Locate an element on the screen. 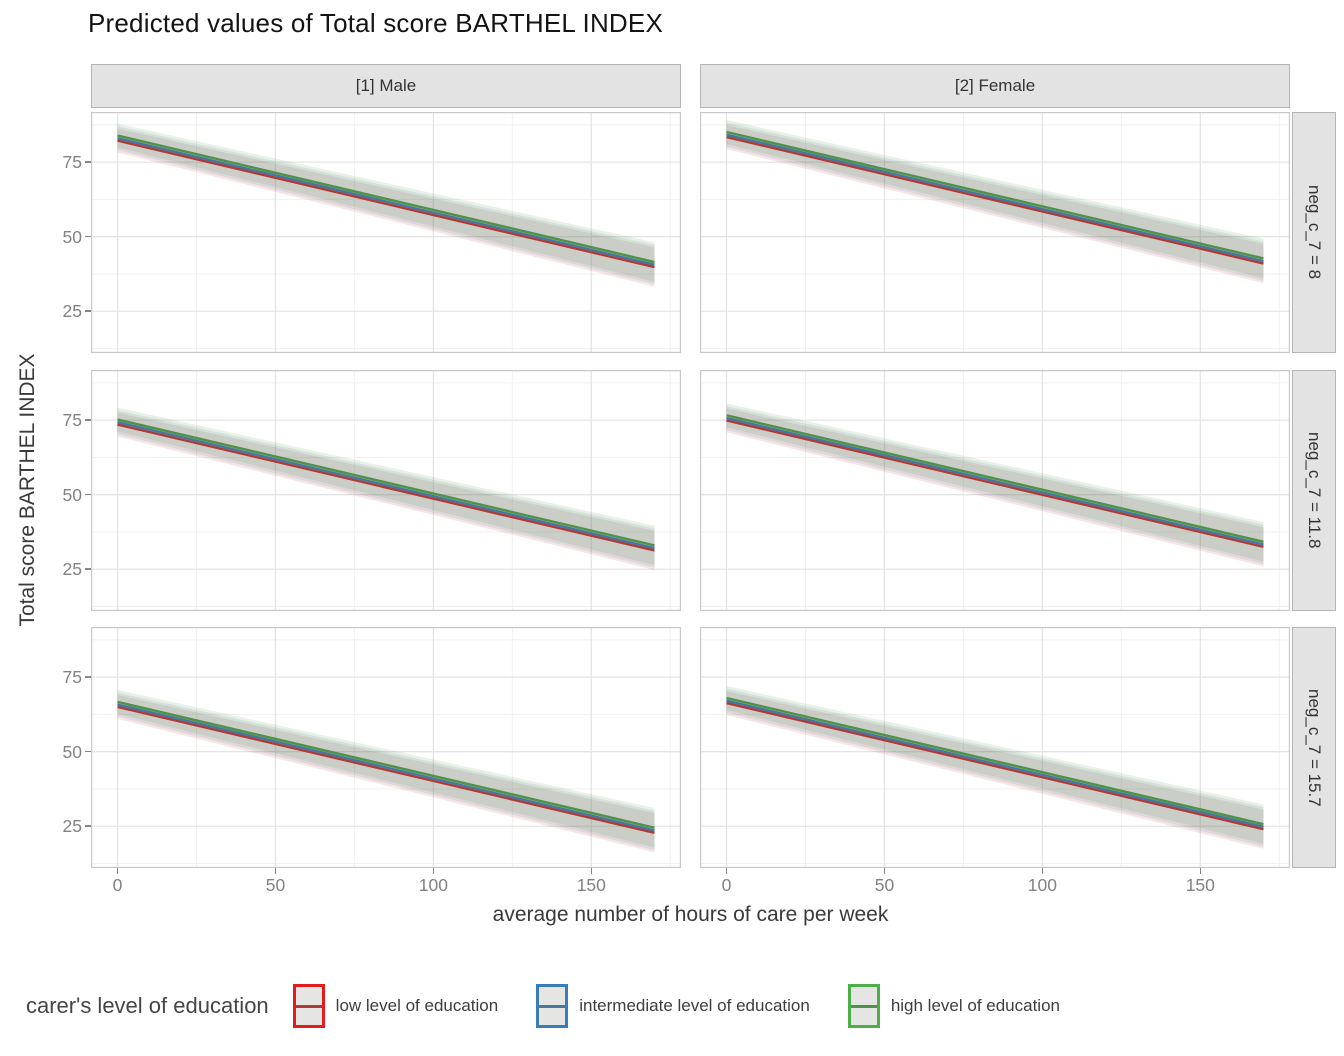  facet-panel-female-neg8 is located at coordinates (995, 233).